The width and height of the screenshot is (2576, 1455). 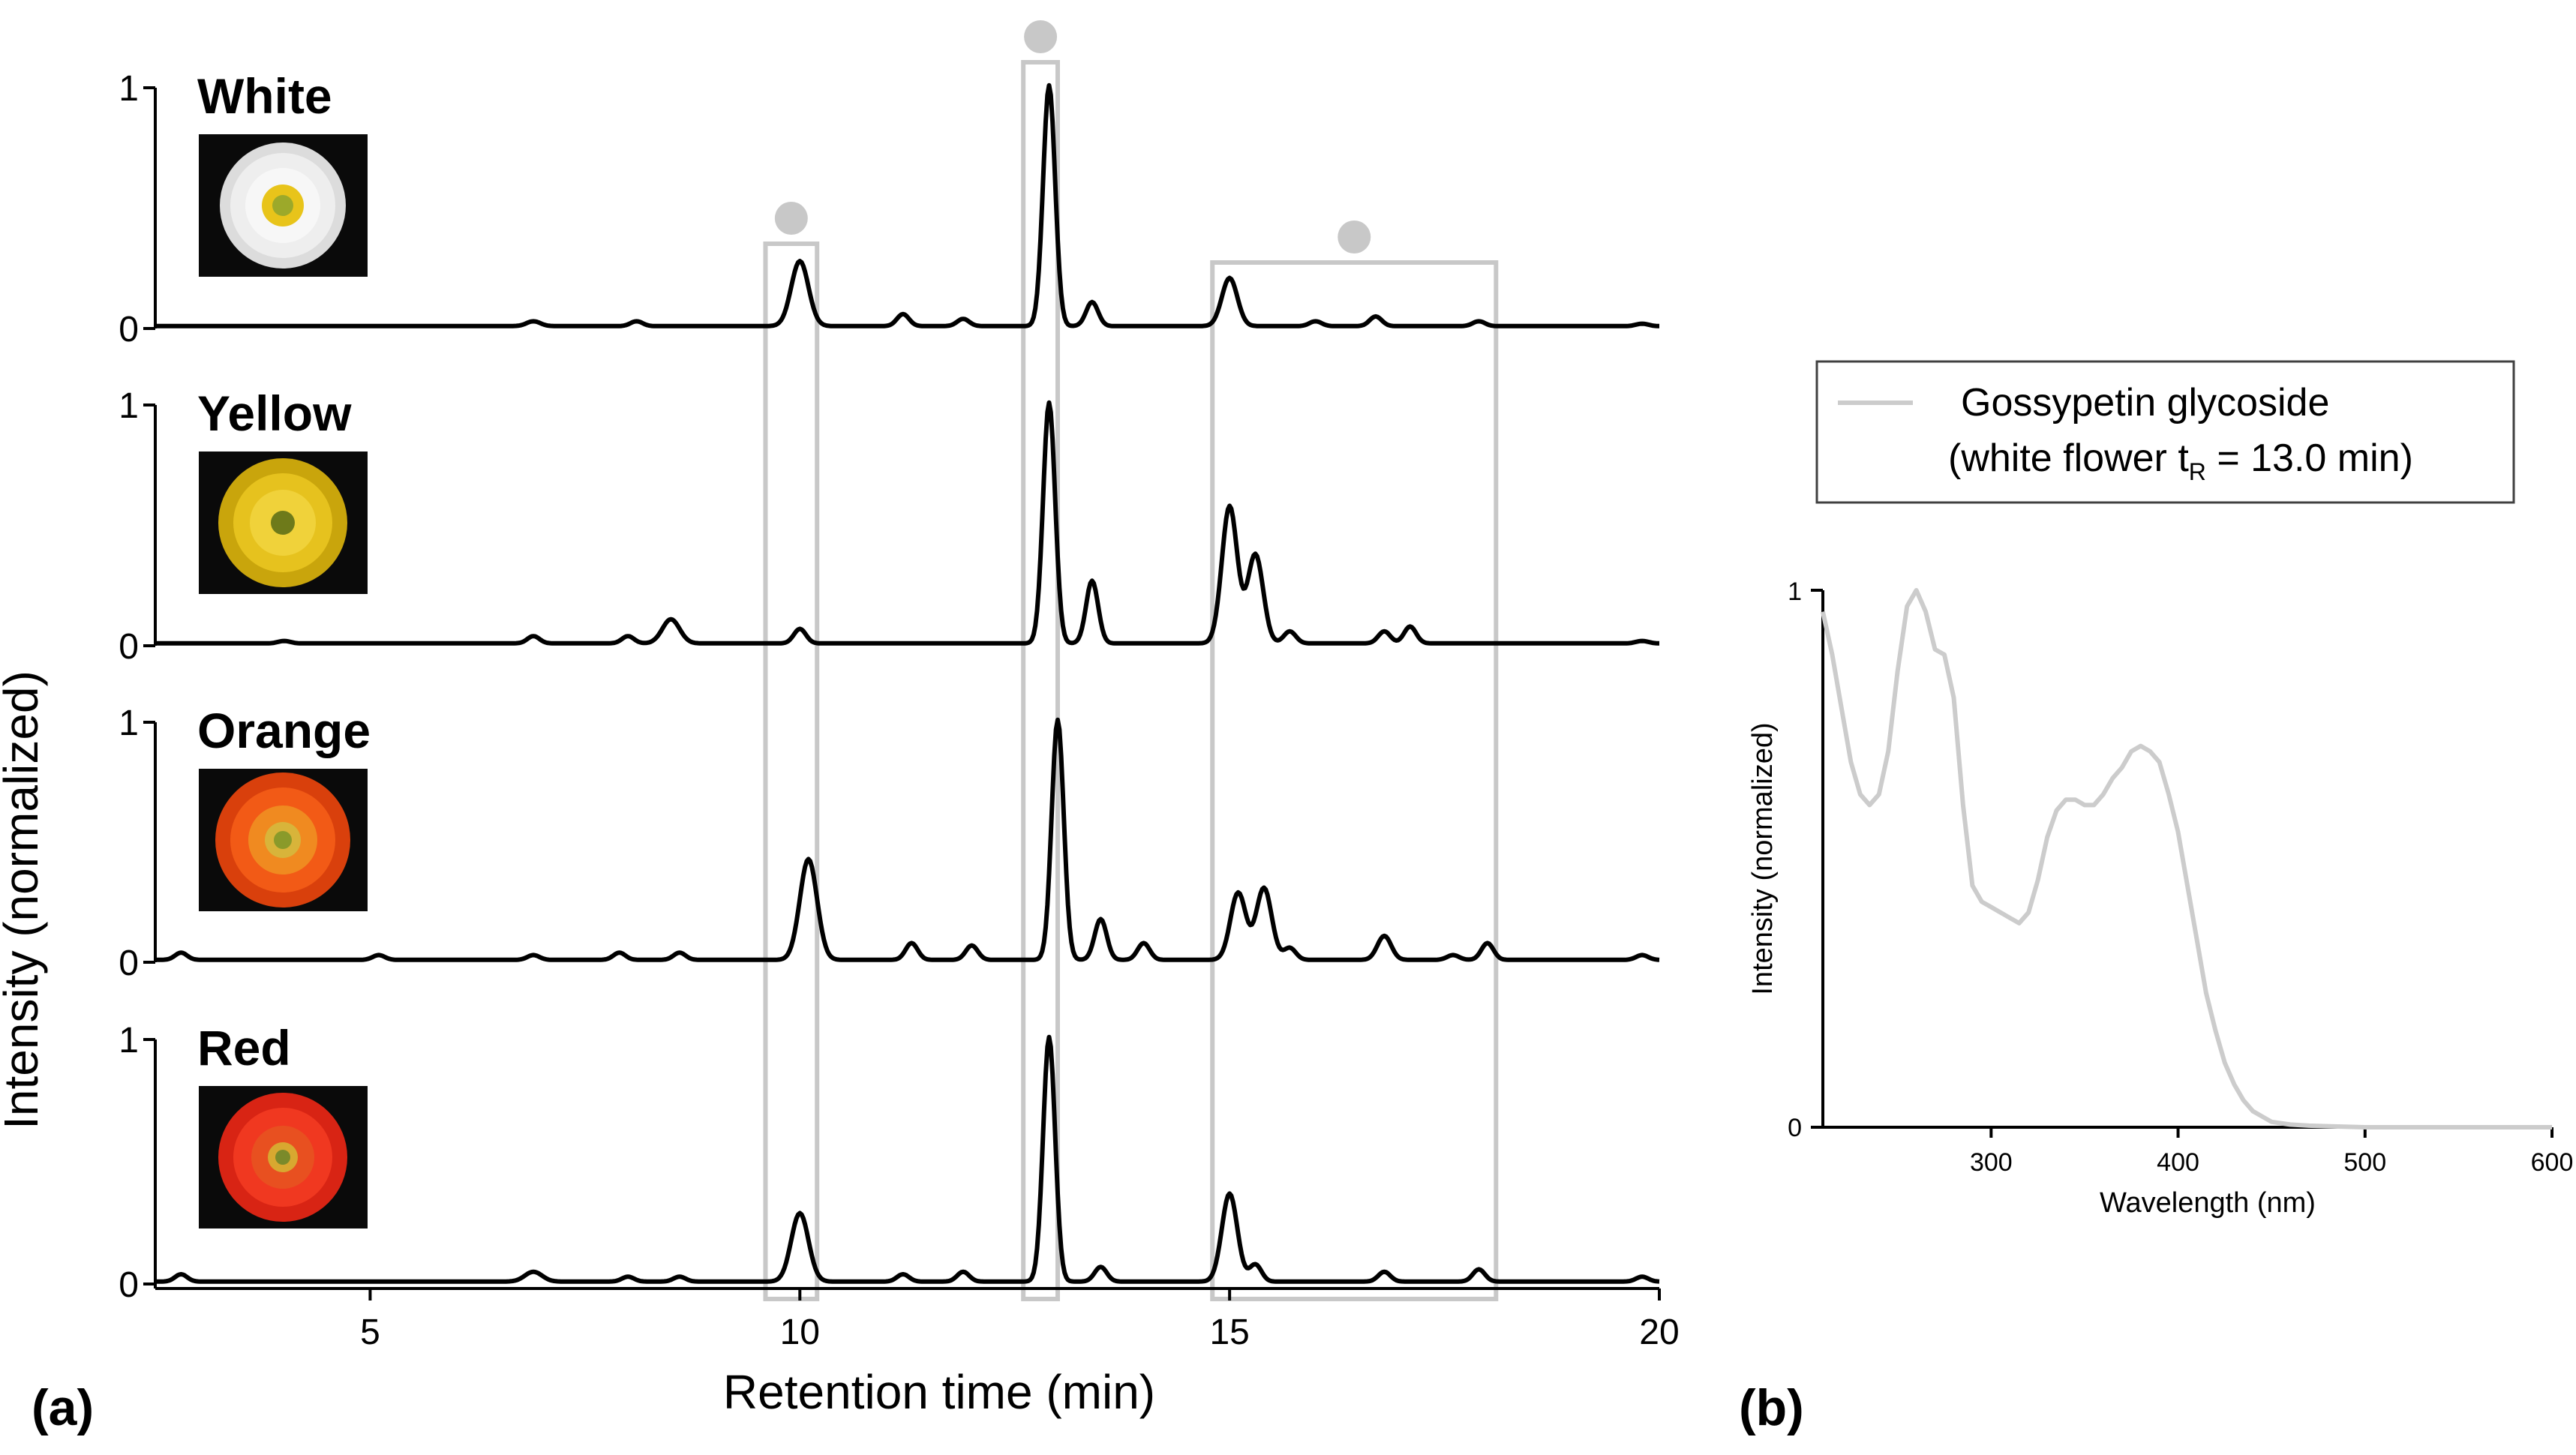 I want to click on track-red: 1 0 Red, so click(x=889, y=1162).